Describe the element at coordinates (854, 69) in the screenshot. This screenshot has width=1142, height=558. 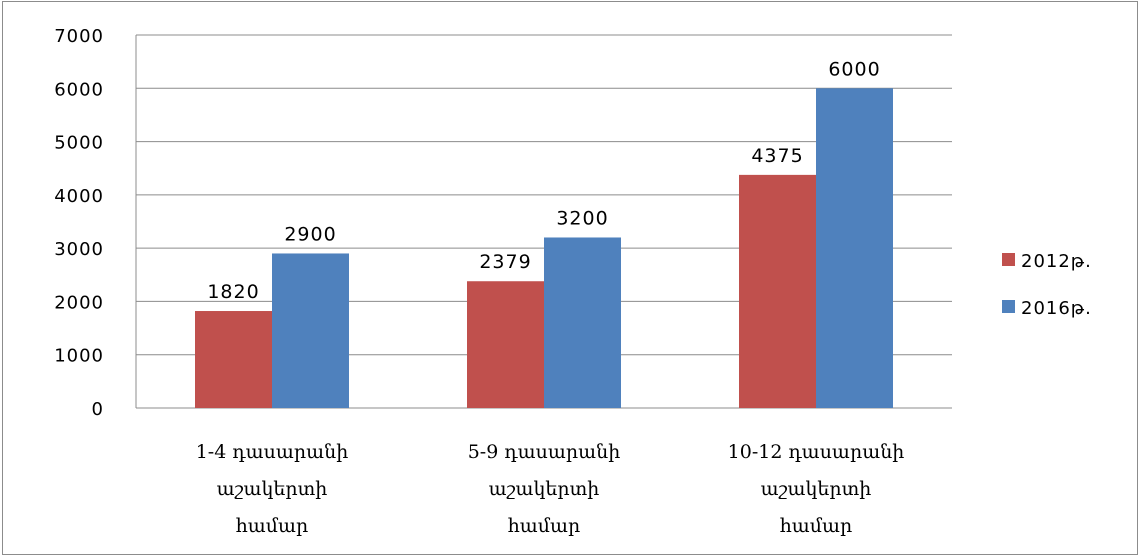
I see `data-label: 6000` at that location.